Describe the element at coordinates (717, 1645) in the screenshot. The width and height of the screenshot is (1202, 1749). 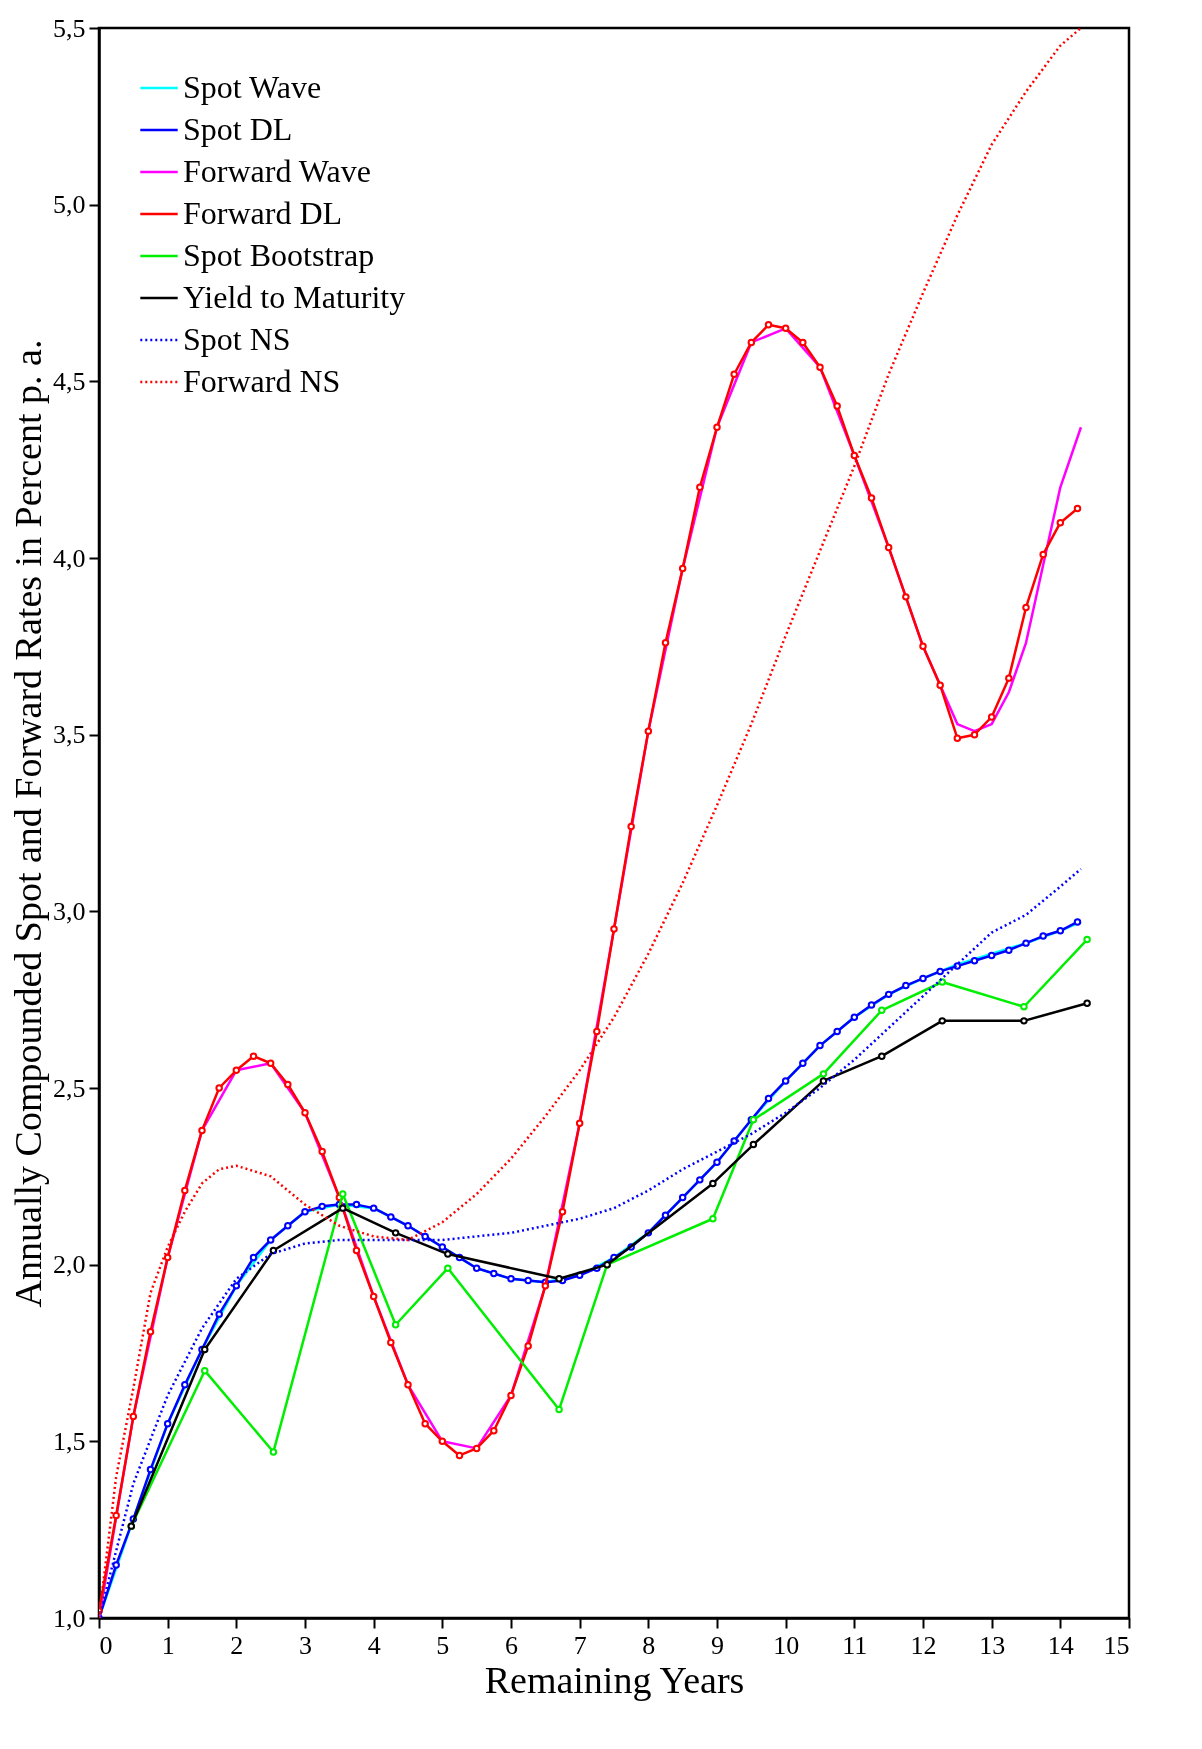
I see `x-tick-label: 9` at that location.